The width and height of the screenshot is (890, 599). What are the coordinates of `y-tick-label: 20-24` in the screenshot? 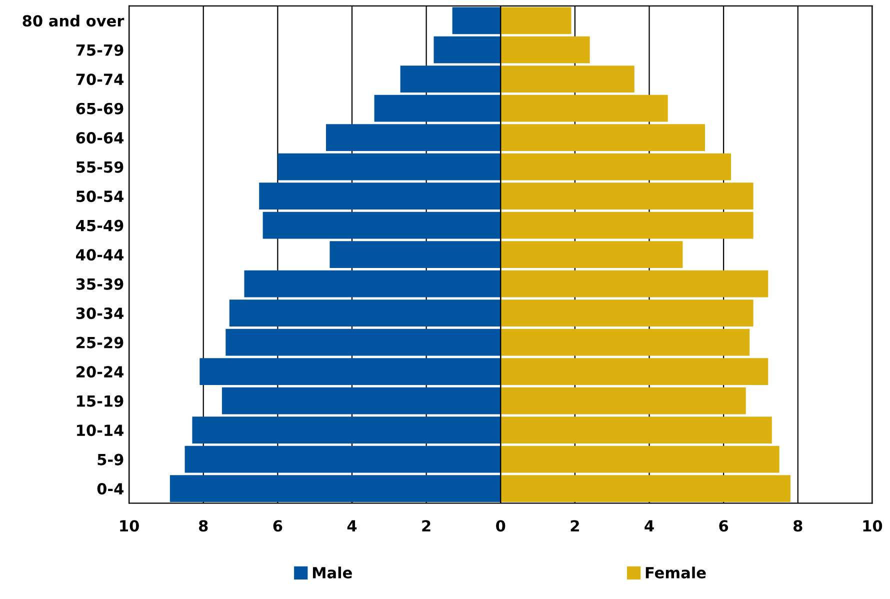 It's located at (100, 372).